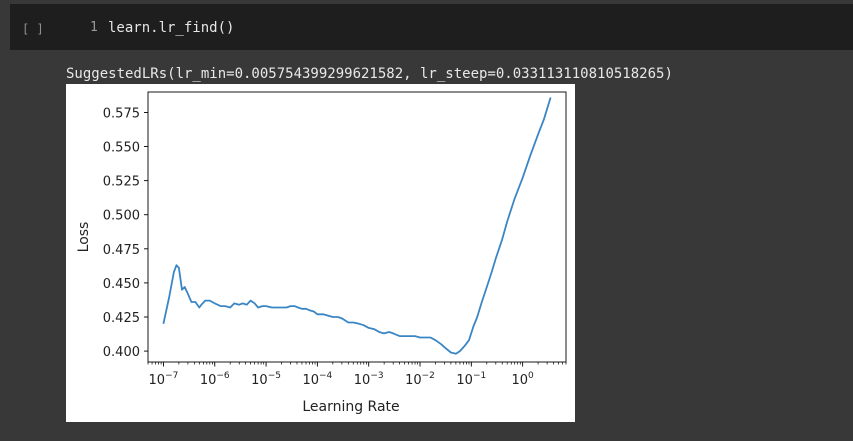 This screenshot has width=853, height=441. Describe the element at coordinates (121, 352) in the screenshot. I see `y-tick-label: 0.400` at that location.